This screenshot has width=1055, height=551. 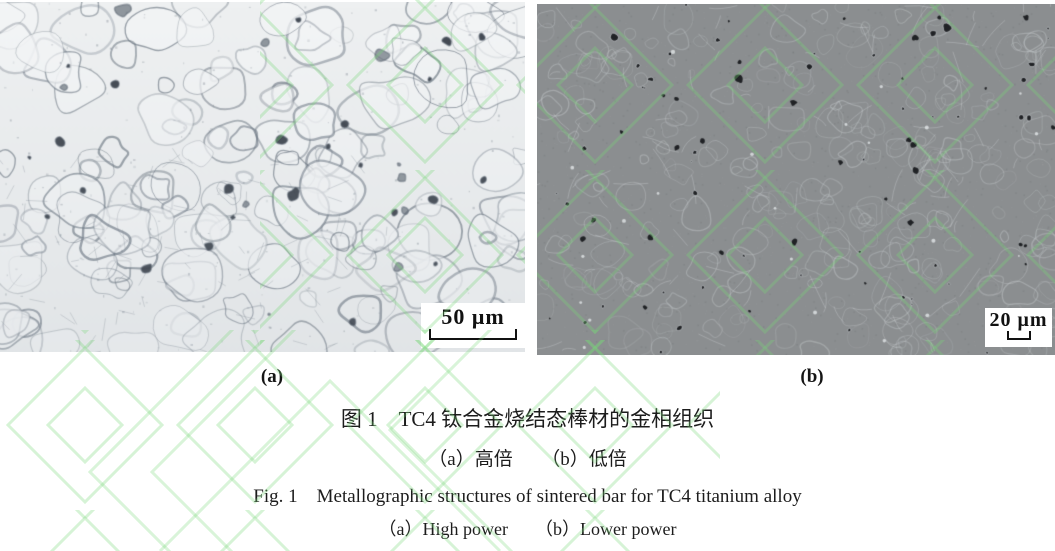 I want to click on caption-chinese-title: 图 1 TC4 钛合金烧结态棒材的金相组织, so click(x=527, y=419).